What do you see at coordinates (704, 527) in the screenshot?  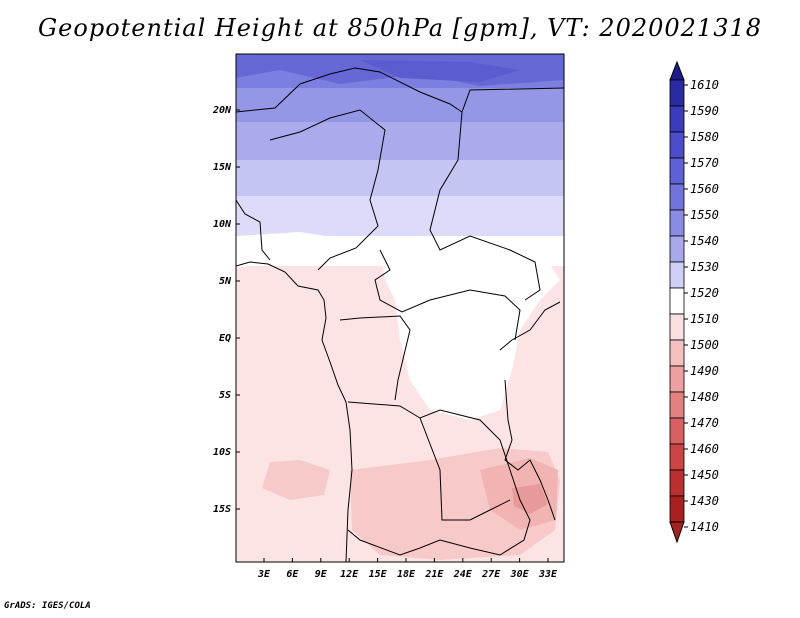 I see `colorbar-label: 1410` at bounding box center [704, 527].